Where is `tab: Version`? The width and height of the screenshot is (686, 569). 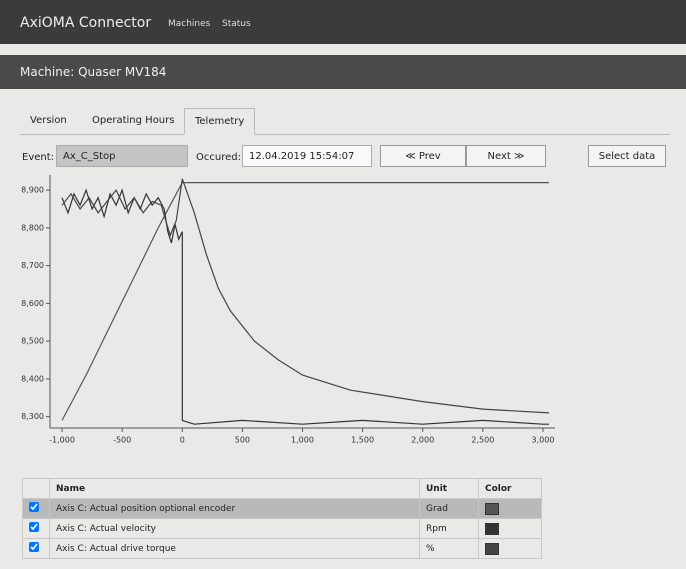
tab: Version is located at coordinates (48, 120).